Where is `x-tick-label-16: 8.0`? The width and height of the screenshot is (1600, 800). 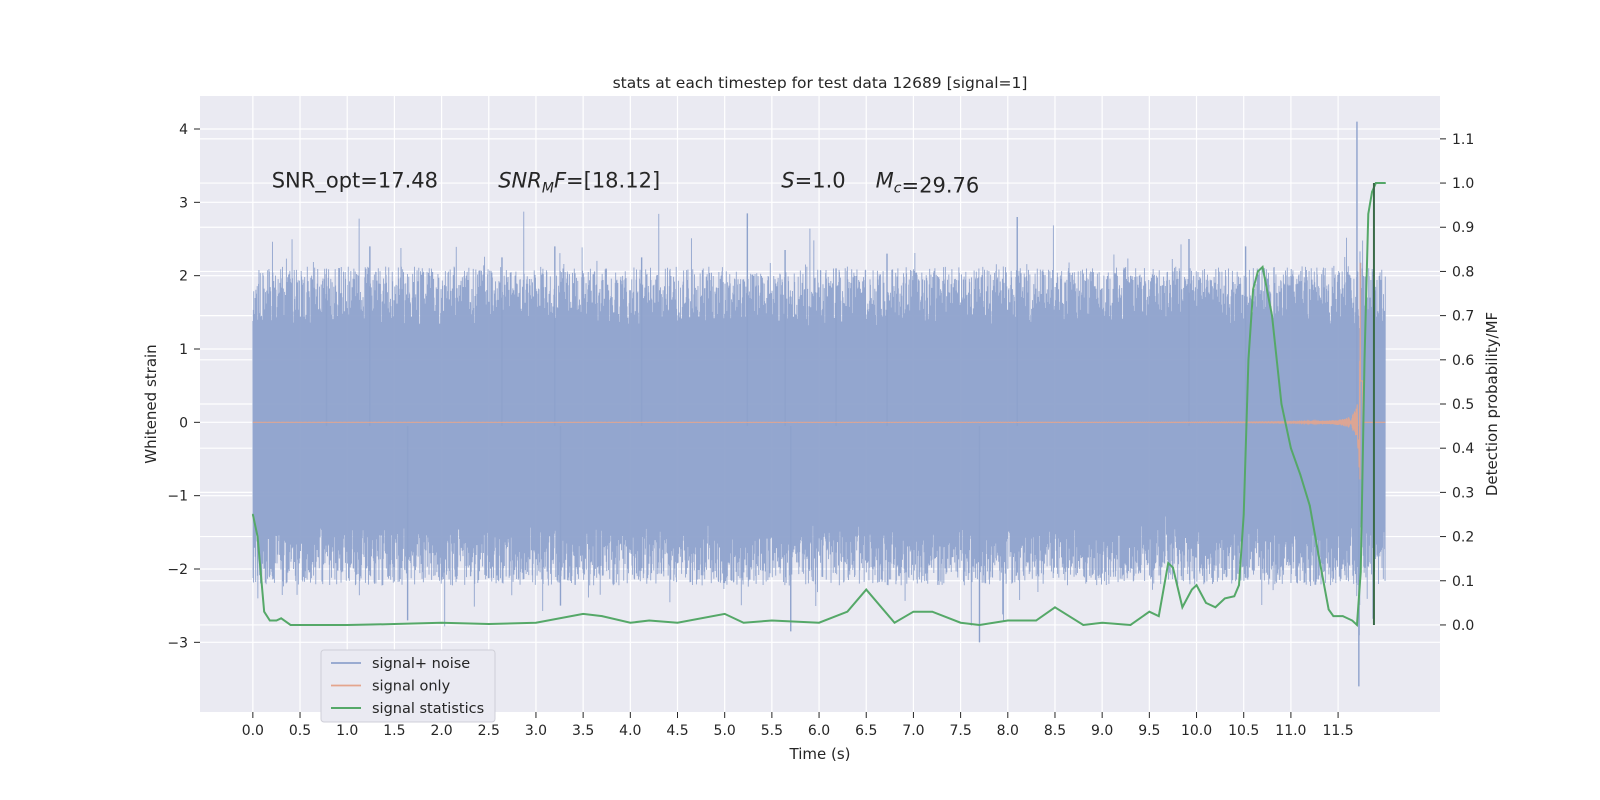 x-tick-label-16: 8.0 is located at coordinates (1008, 731).